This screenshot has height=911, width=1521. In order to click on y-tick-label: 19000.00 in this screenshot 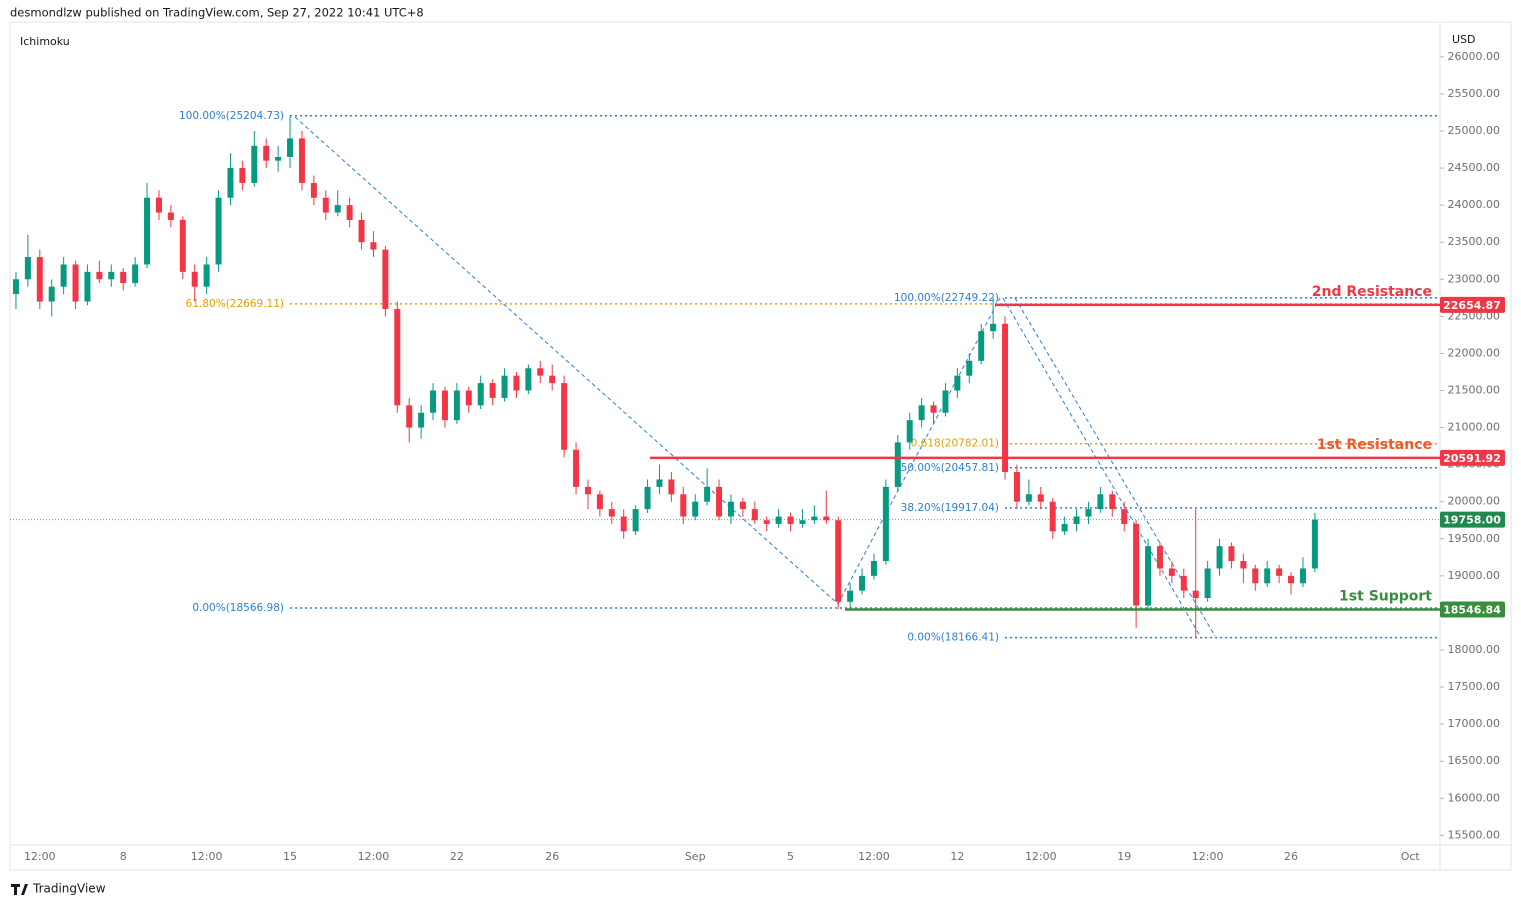, I will do `click(1474, 575)`.